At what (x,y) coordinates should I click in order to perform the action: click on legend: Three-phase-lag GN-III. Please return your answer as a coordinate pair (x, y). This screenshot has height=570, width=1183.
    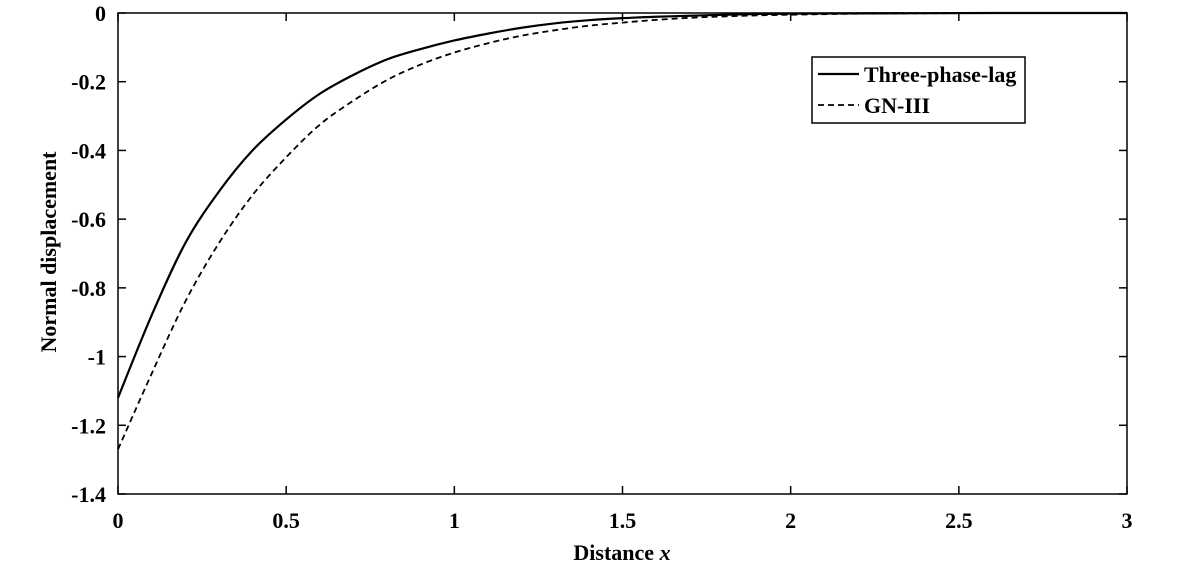
    Looking at the image, I should click on (918, 90).